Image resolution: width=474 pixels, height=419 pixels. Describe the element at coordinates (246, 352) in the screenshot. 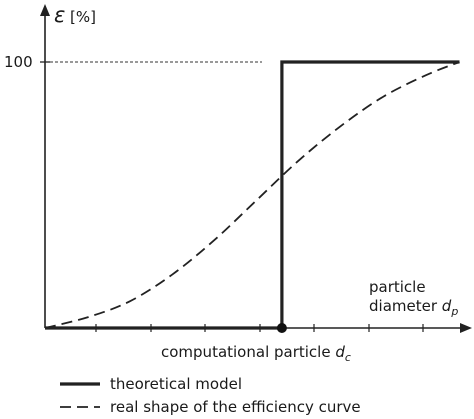

I see `computational-particle-text: computational particle` at that location.